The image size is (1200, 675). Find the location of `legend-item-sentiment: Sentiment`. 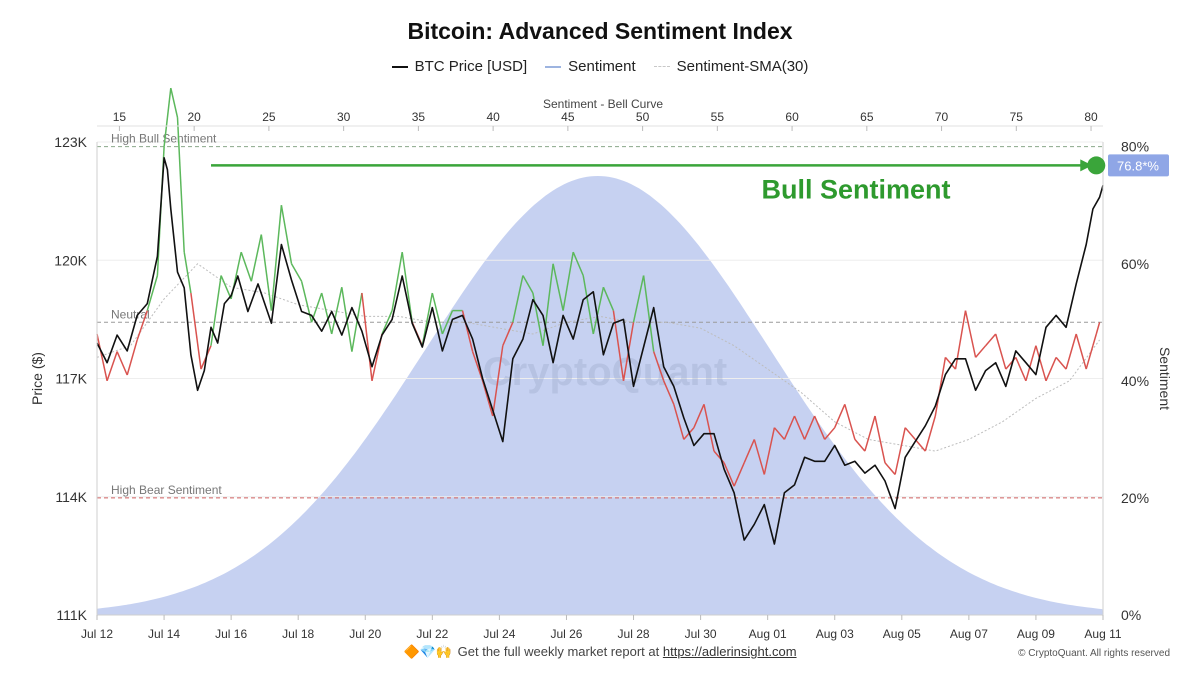

legend-item-sentiment: Sentiment is located at coordinates (590, 66).